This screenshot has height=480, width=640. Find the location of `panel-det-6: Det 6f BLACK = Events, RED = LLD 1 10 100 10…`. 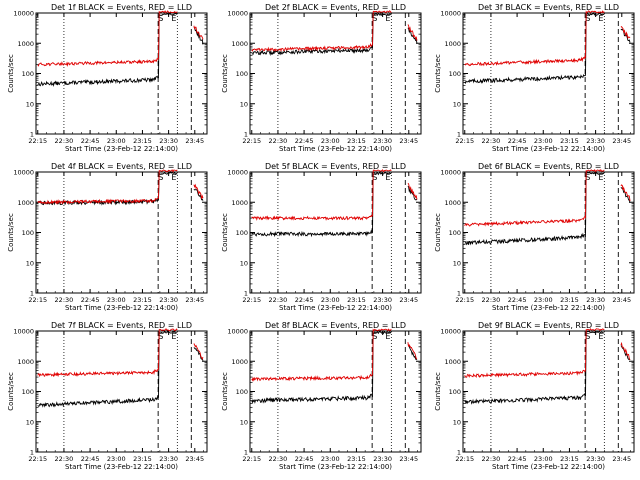

panel-det-6: Det 6f BLACK = Events, RED = LLD 1 10 100 10… is located at coordinates (534, 237).